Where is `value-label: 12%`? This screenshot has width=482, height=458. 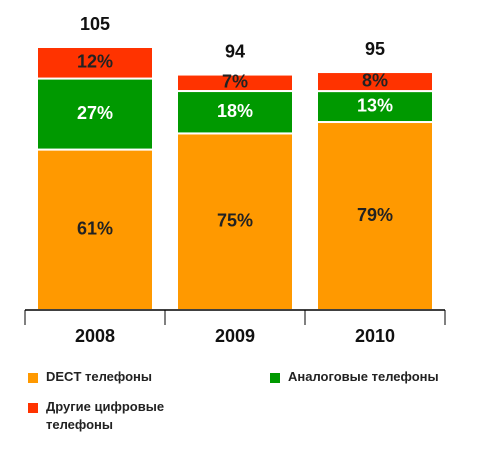
value-label: 12% is located at coordinates (95, 62).